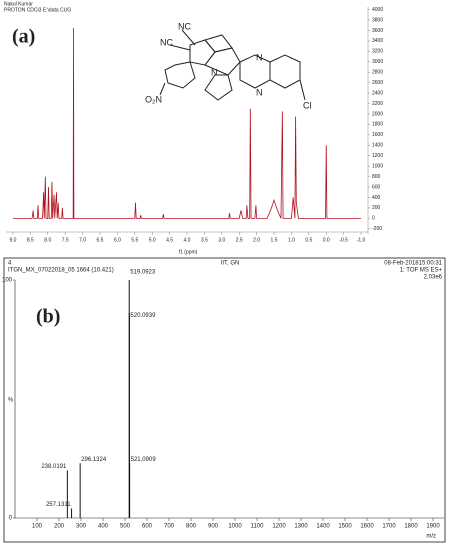  Describe the element at coordinates (10, 264) in the screenshot. I see `header: 4` at that location.